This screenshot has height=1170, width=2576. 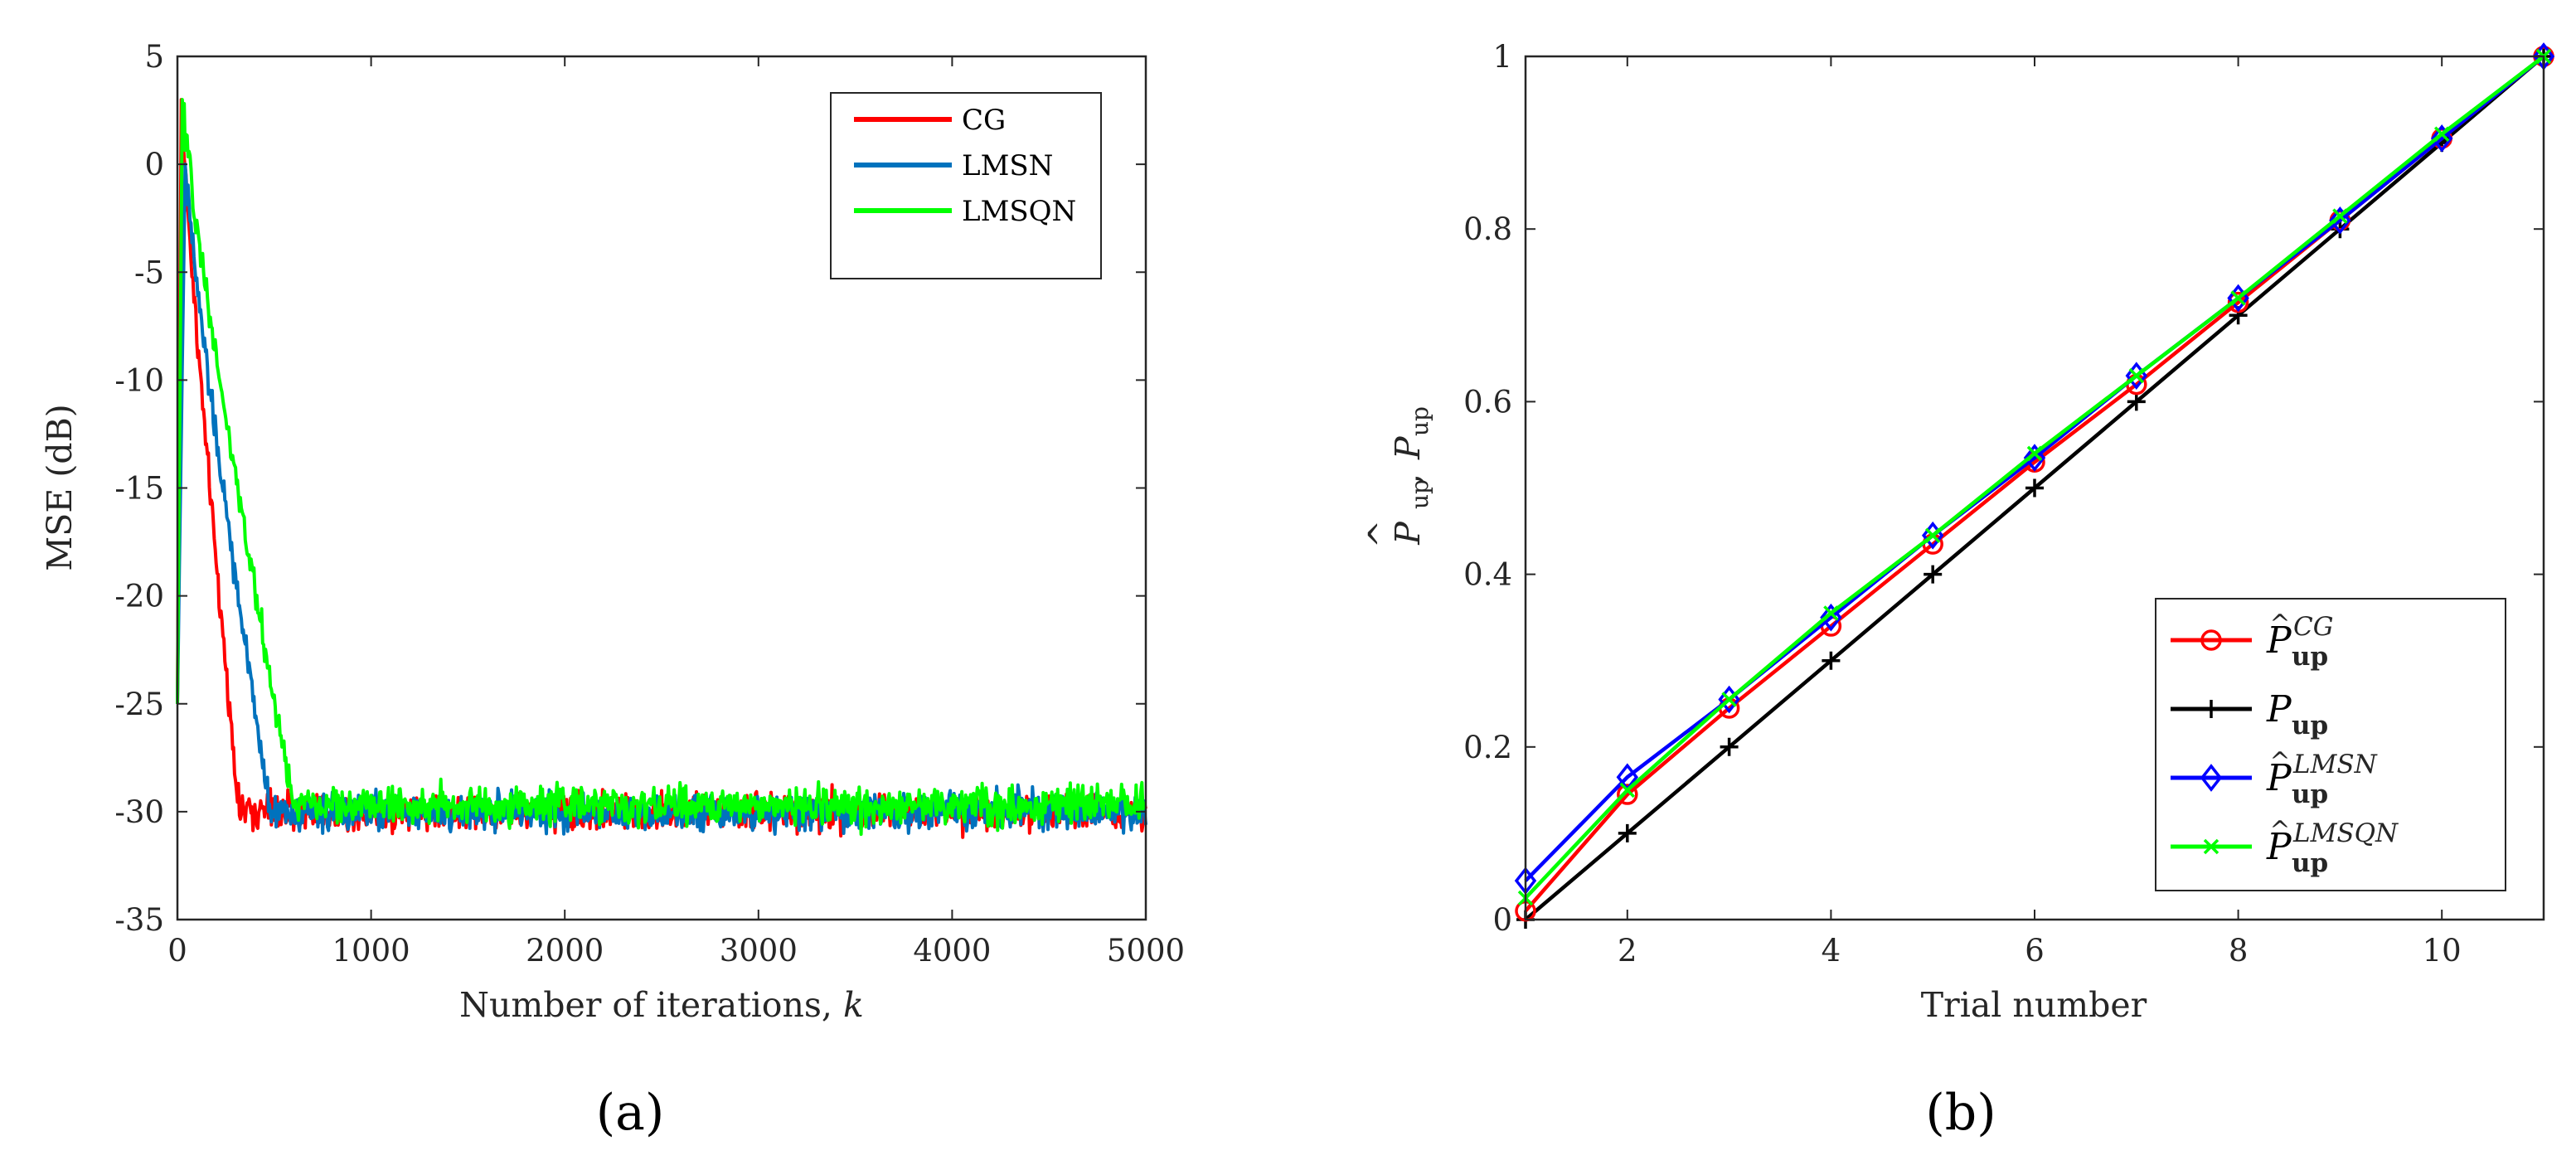 I want to click on panel-a-legend: CG LMSN LMSQN, so click(x=966, y=185).